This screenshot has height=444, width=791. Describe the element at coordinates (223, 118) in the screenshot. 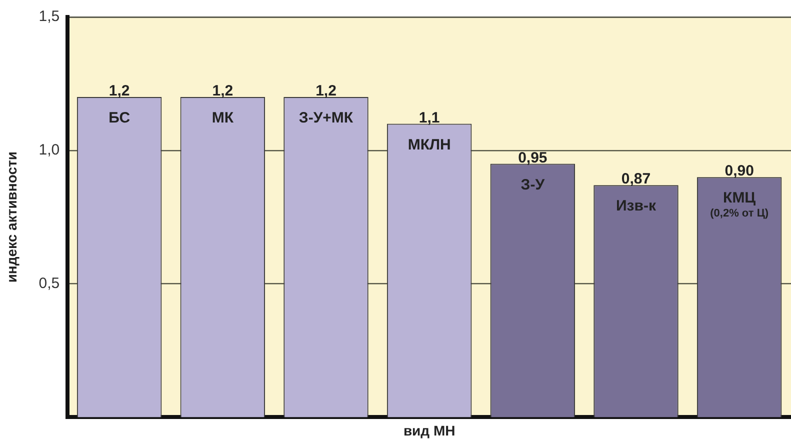

I see `x-tick-label: МК` at that location.